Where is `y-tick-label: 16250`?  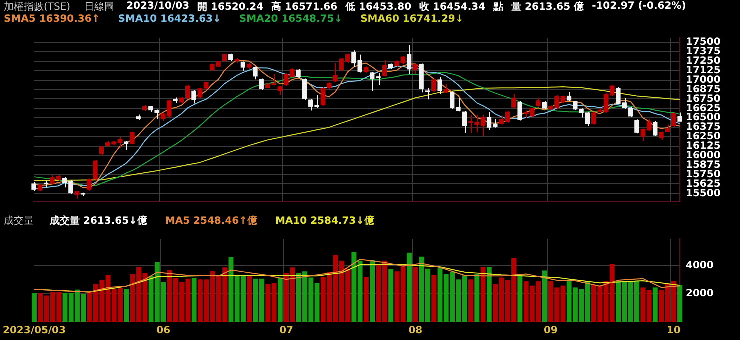
y-tick-label: 16250 is located at coordinates (703, 137).